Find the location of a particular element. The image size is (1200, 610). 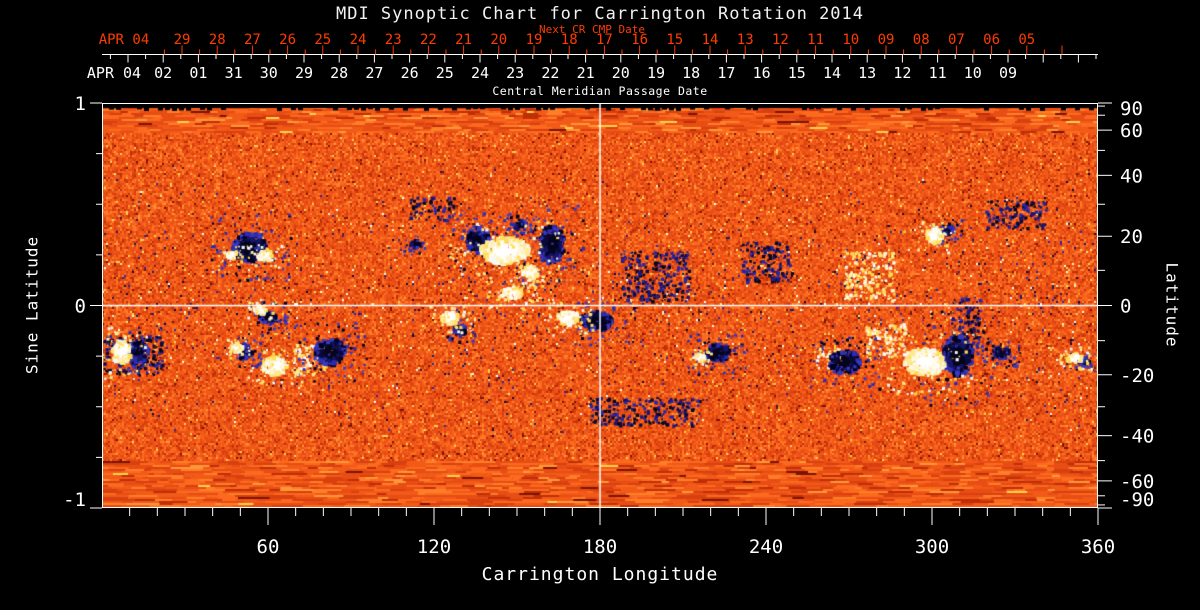

next-cr-day-label: 22 is located at coordinates (428, 40).